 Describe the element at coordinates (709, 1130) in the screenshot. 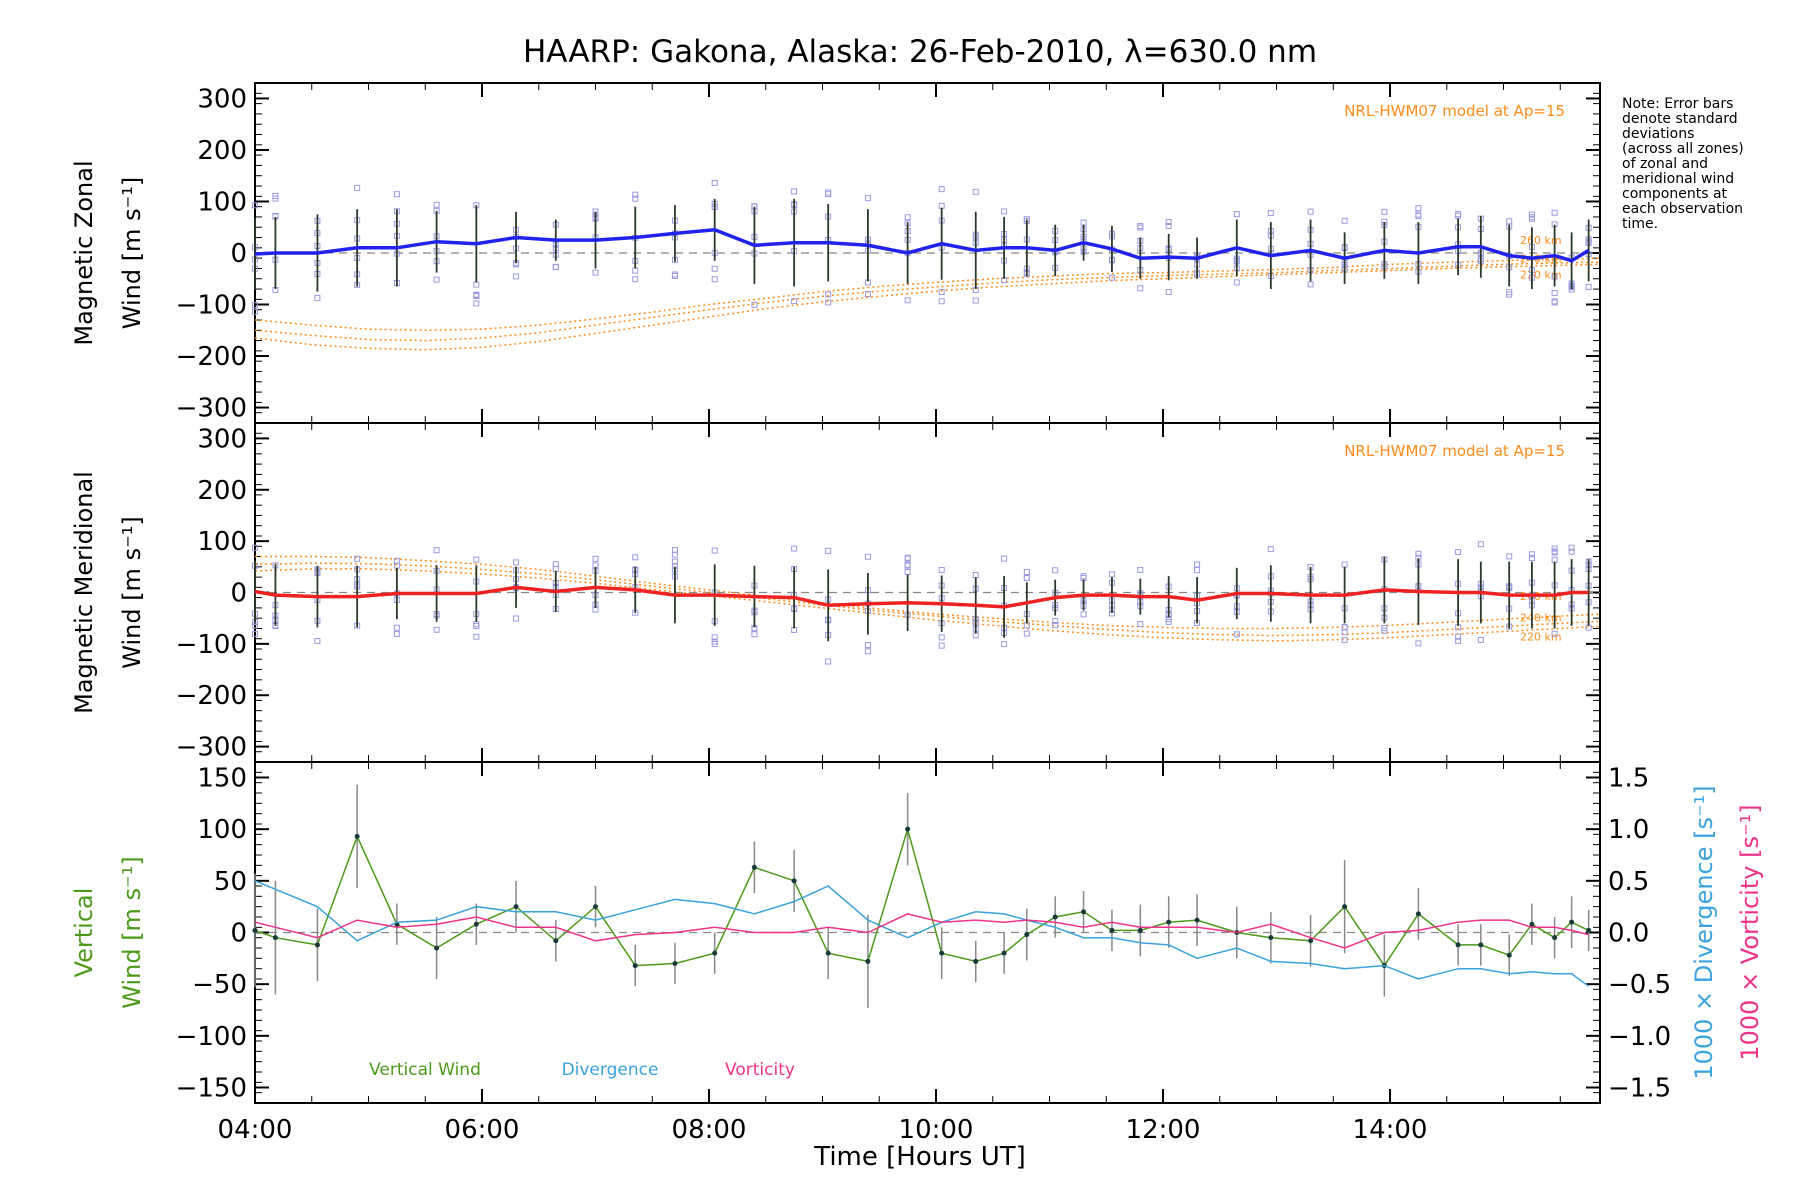

I see `x-tick-label: 08:00` at that location.